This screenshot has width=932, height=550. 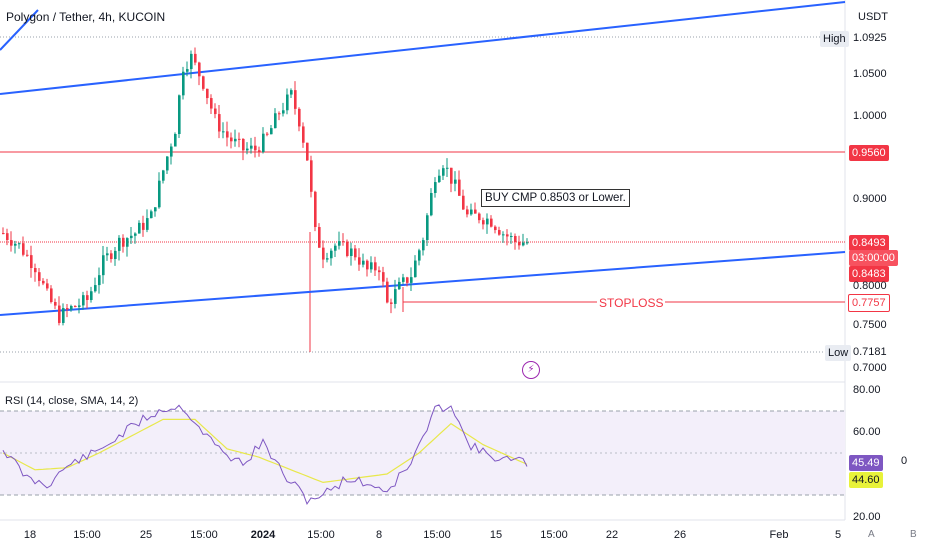 I want to click on bid-price-badge: 0.8483, so click(x=869, y=274).